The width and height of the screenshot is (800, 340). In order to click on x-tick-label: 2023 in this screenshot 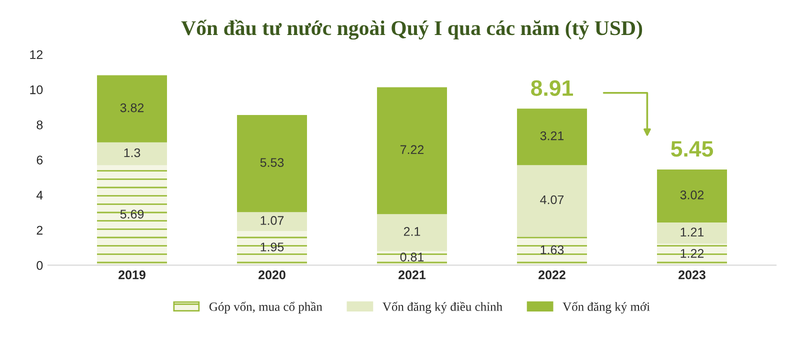, I will do `click(692, 275)`.